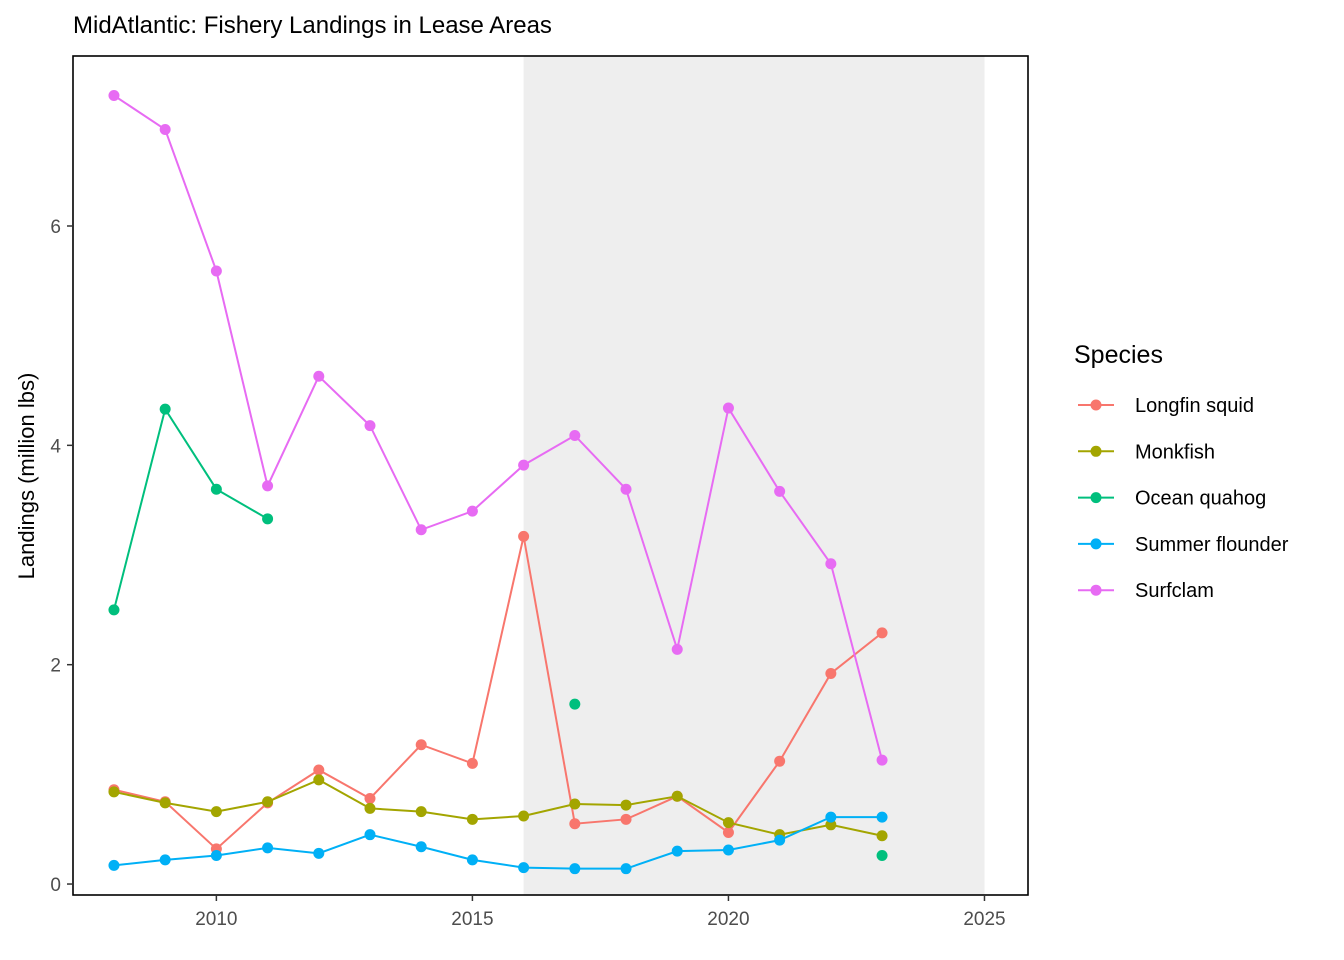 The height and width of the screenshot is (960, 1344). What do you see at coordinates (26, 476) in the screenshot?
I see `y-axis-title: Landings (million lbs)` at bounding box center [26, 476].